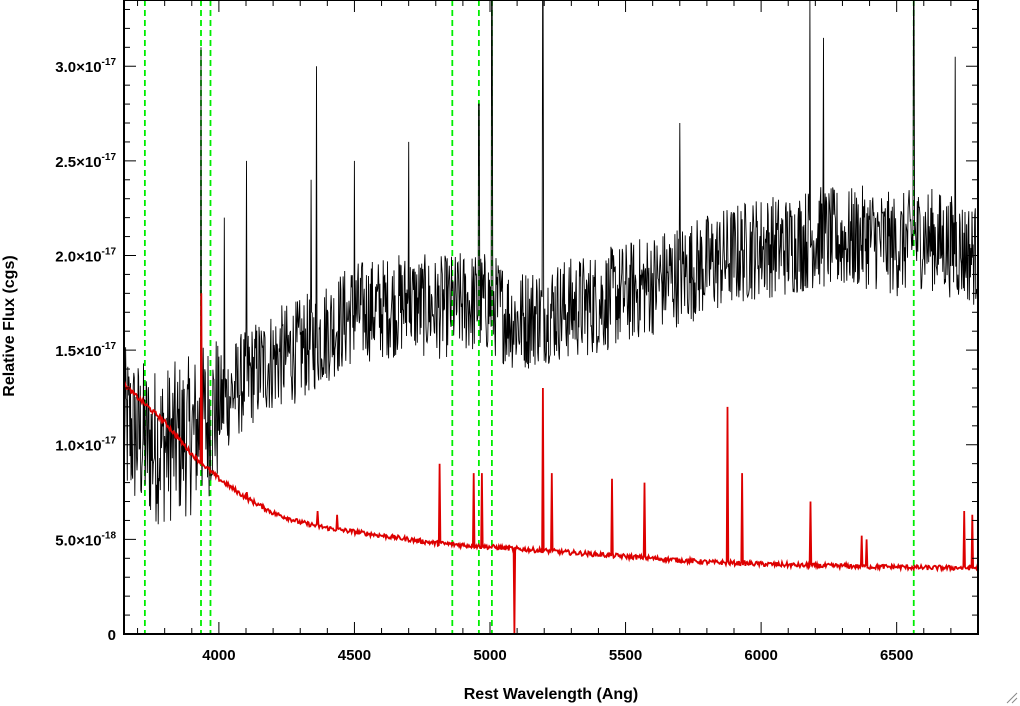 The image size is (1020, 706). I want to click on x-tick-label: 5500, so click(625, 655).